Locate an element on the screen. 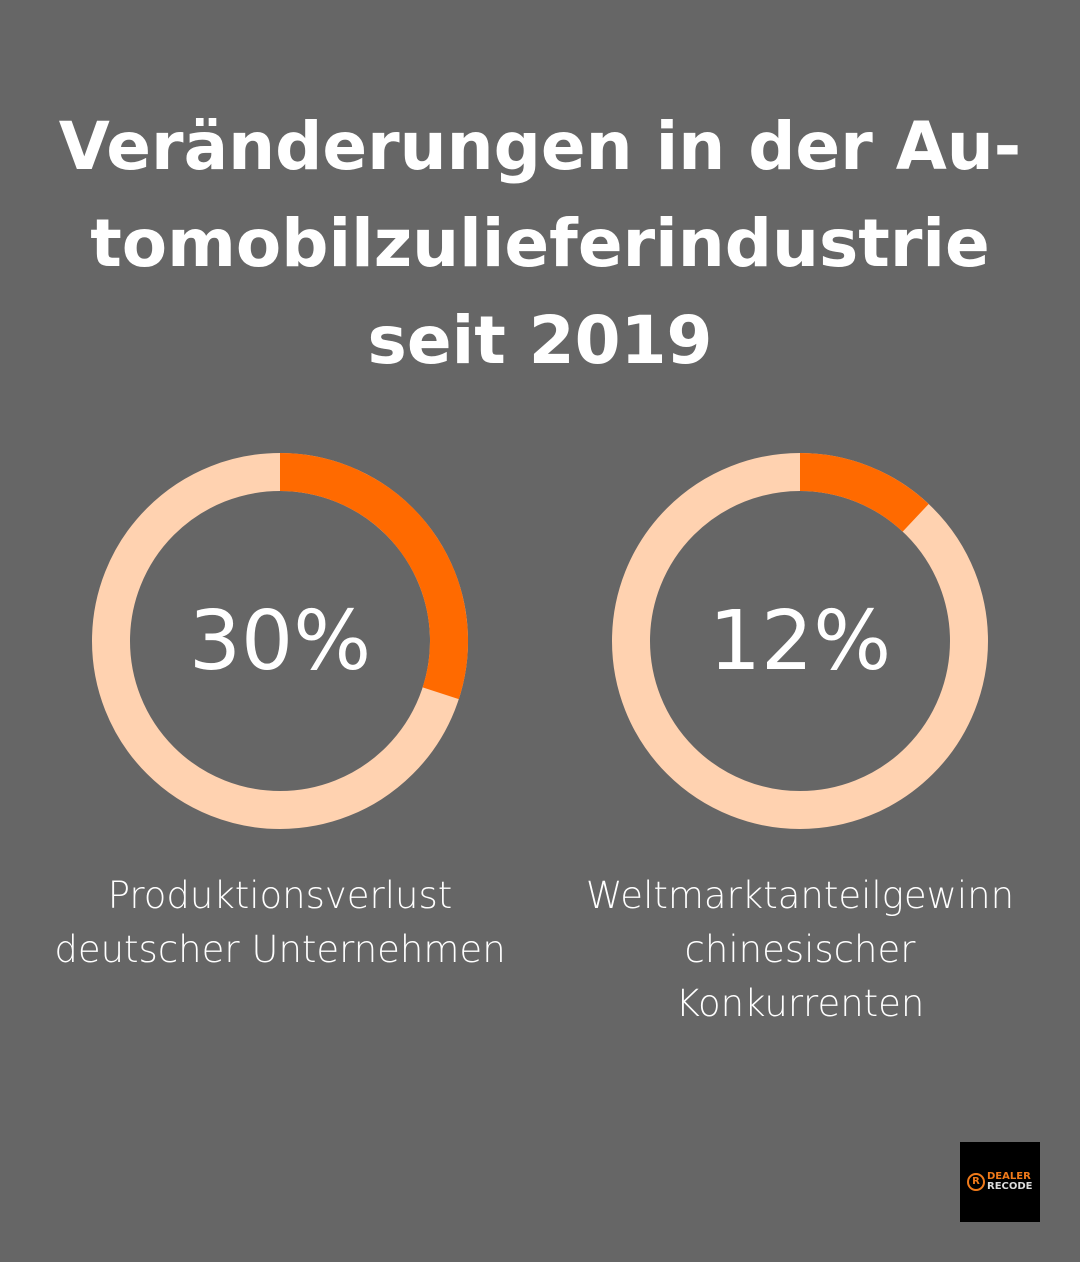 Image resolution: width=1080 pixels, height=1262 pixels. donut-value-label: 30% is located at coordinates (280, 641).